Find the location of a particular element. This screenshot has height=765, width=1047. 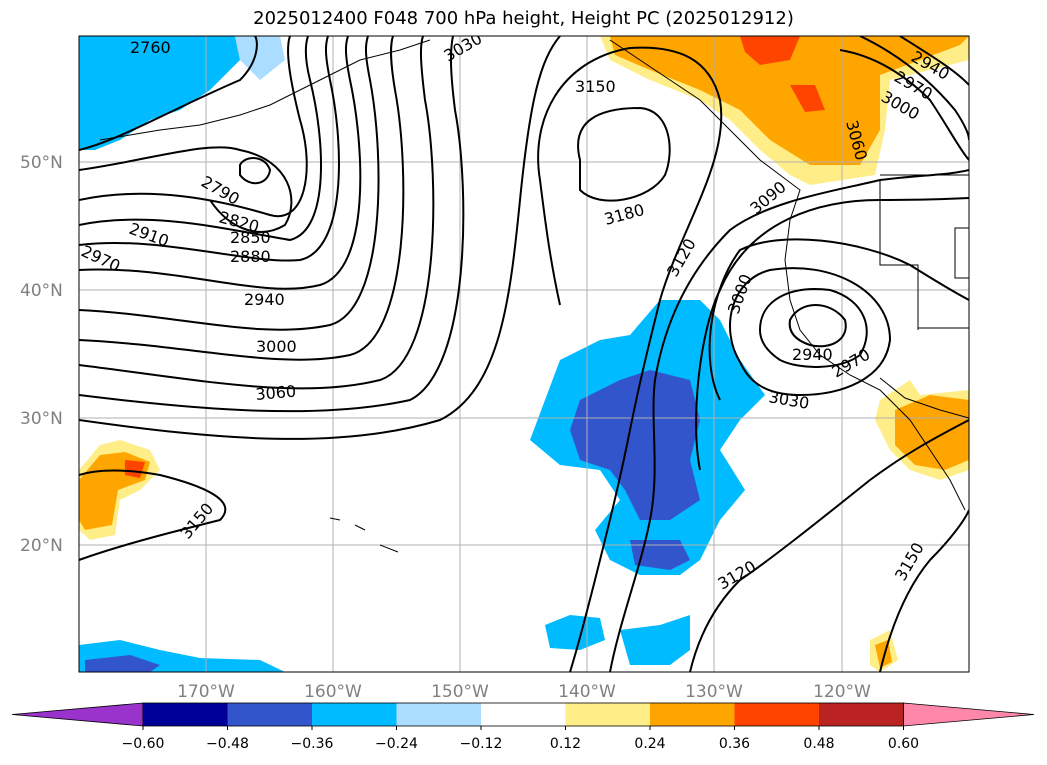

contour-label: 3180 is located at coordinates (624, 214).